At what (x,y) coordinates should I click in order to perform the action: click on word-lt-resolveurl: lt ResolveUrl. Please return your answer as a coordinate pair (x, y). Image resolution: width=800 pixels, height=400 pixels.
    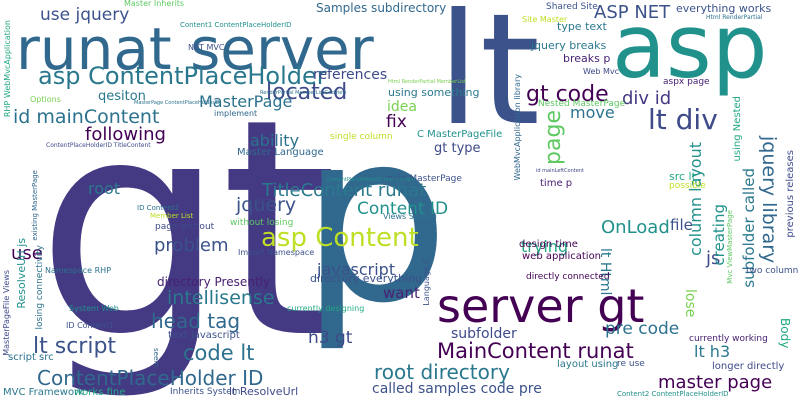
    Looking at the image, I should click on (264, 391).